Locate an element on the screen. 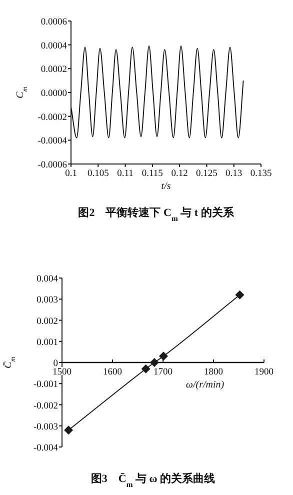  x-axis-title: ω/(r/min) is located at coordinates (205, 385).